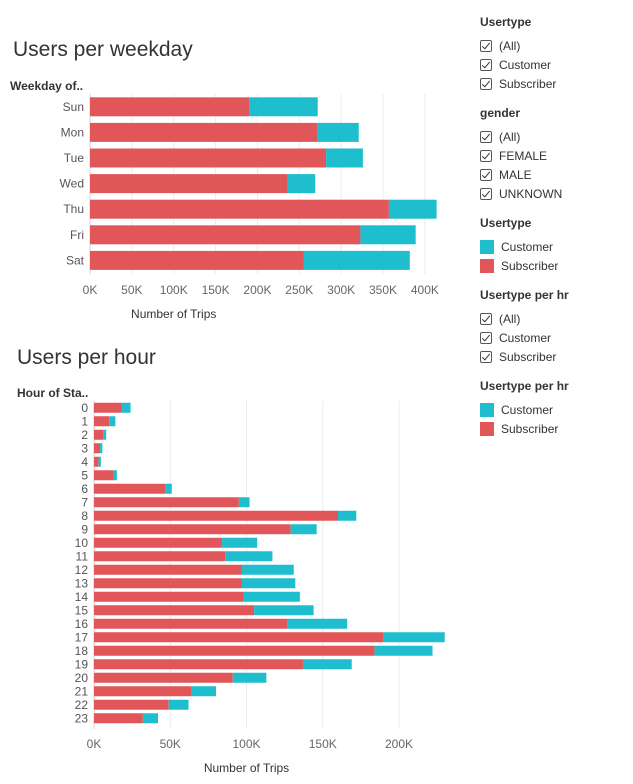 This screenshot has height=784, width=633. I want to click on row-header-hour: Hour of Sta.., so click(53, 393).